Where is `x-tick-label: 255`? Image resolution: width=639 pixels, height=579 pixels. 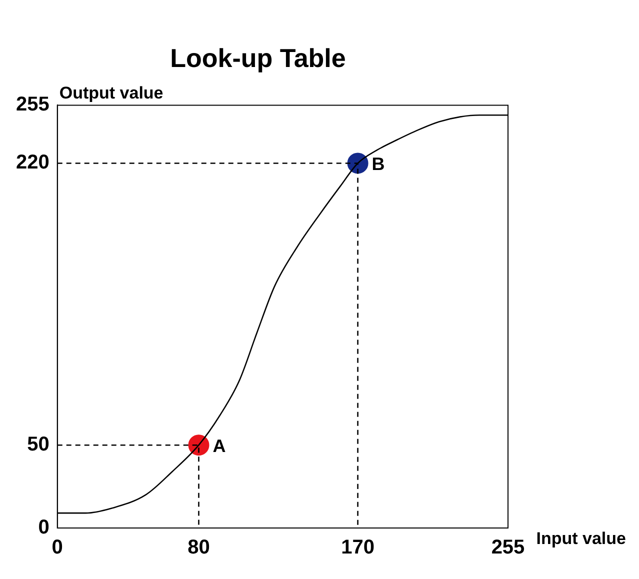 x-tick-label: 255 is located at coordinates (508, 547).